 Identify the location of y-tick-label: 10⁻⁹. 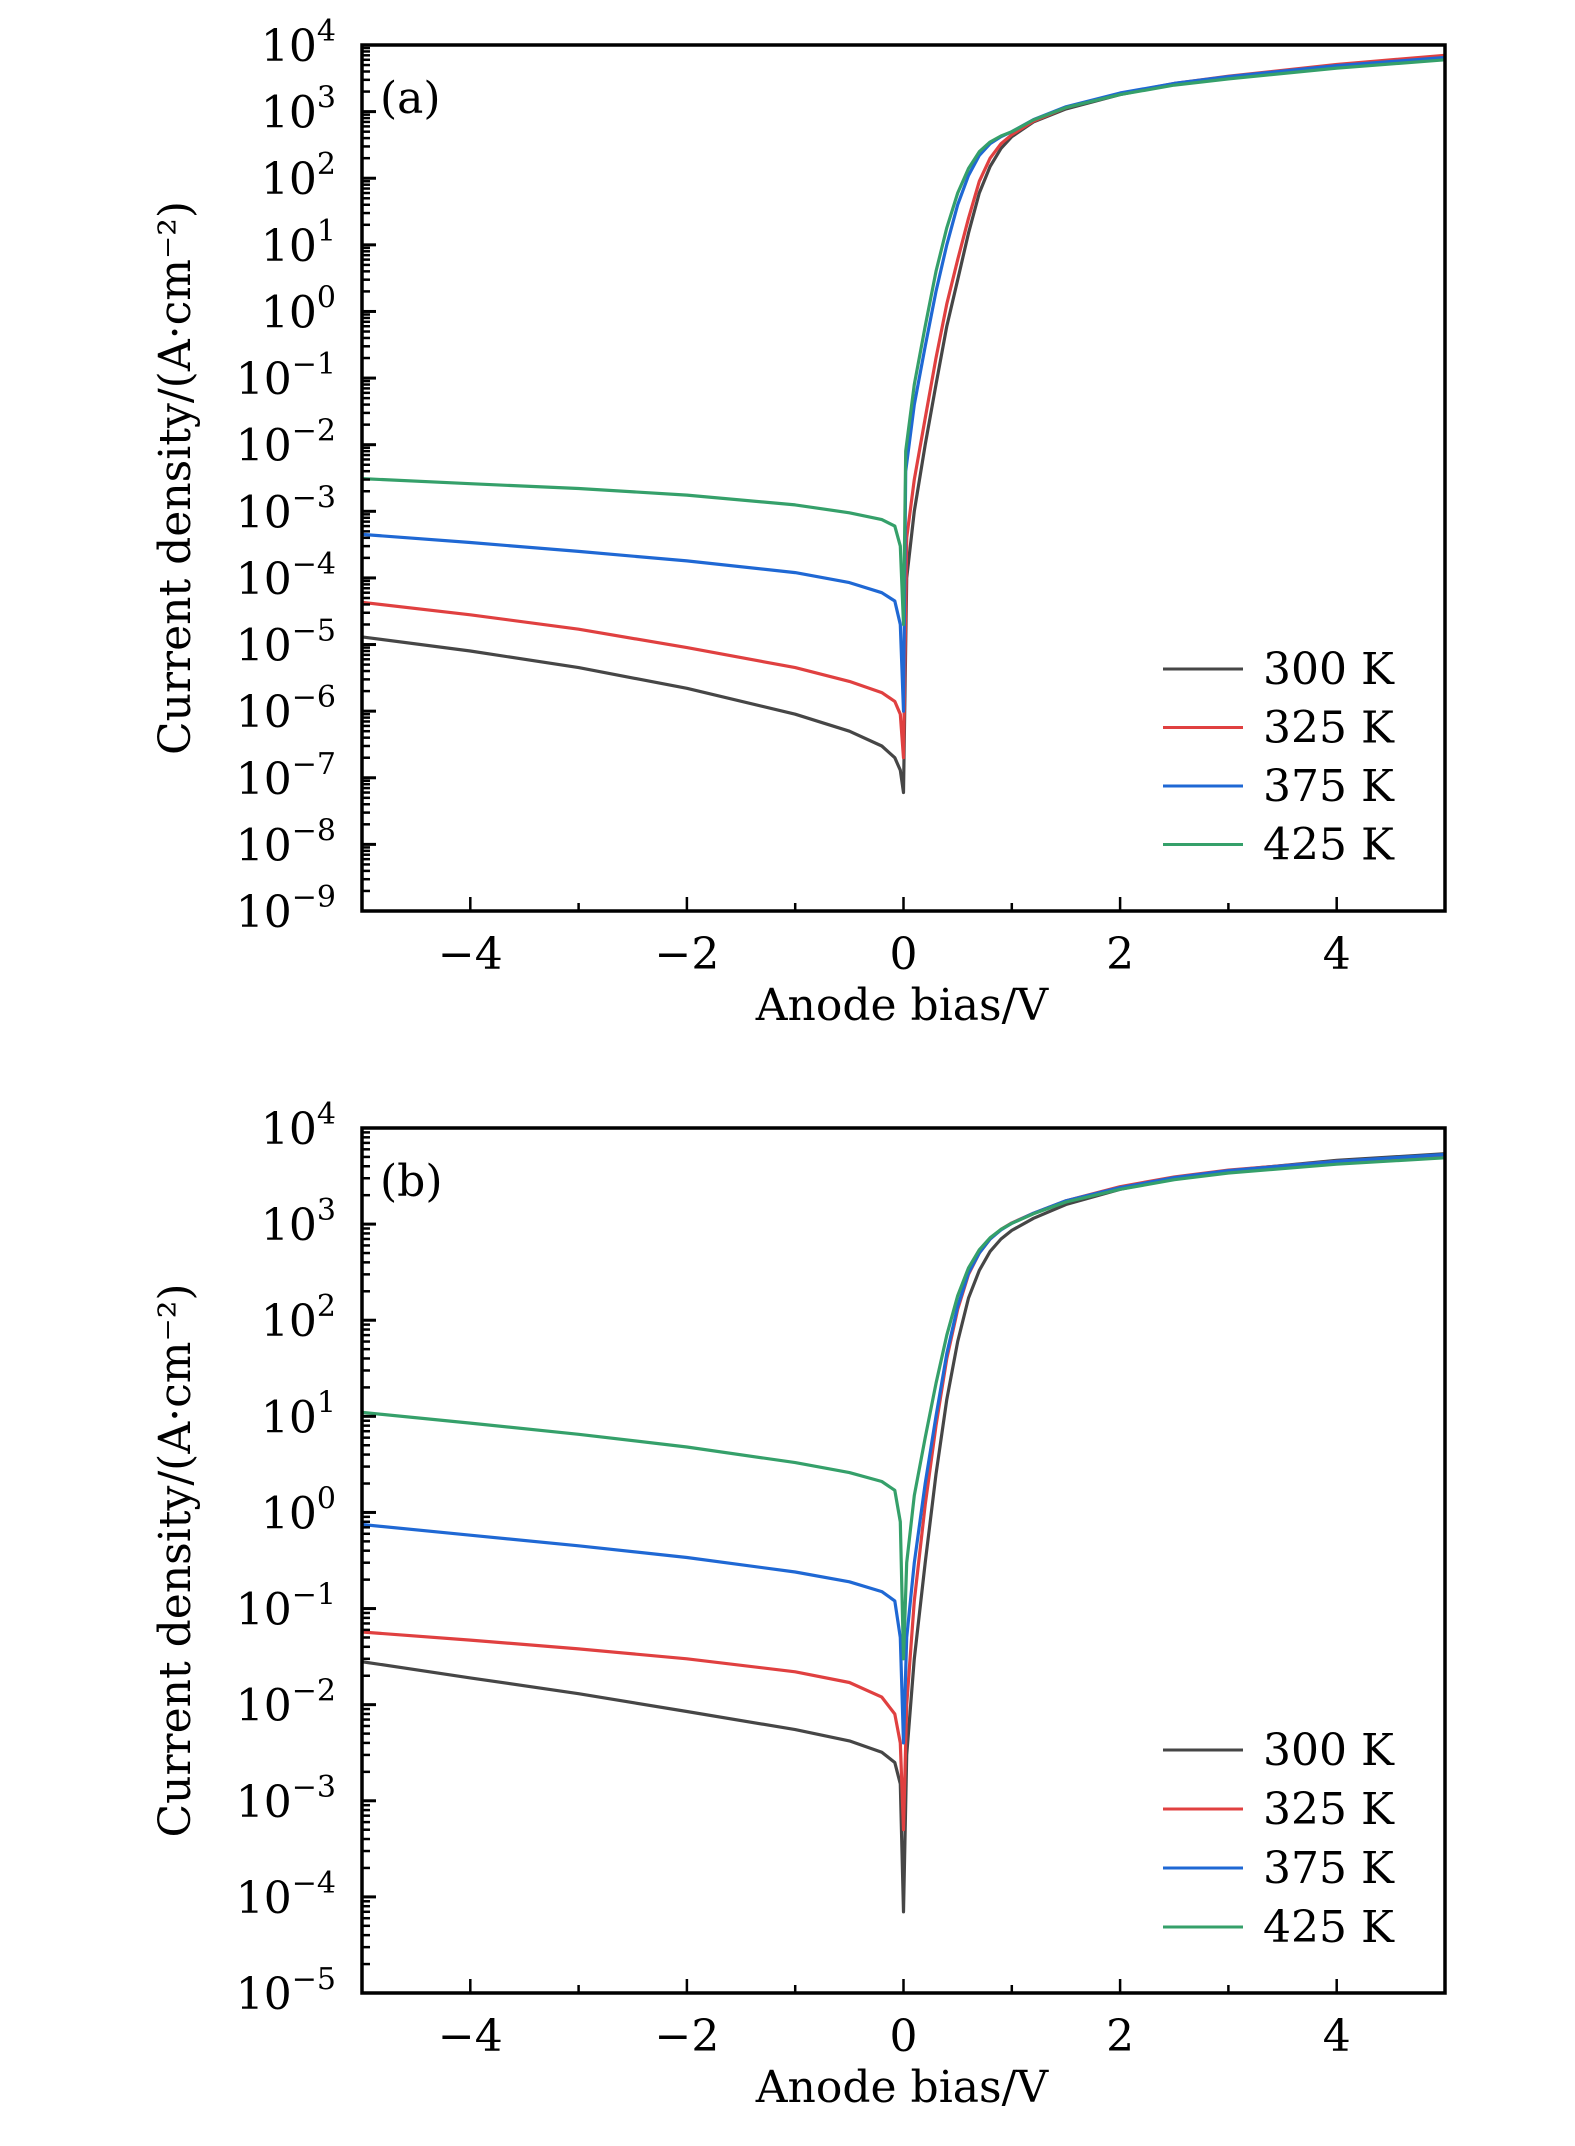
(286, 909).